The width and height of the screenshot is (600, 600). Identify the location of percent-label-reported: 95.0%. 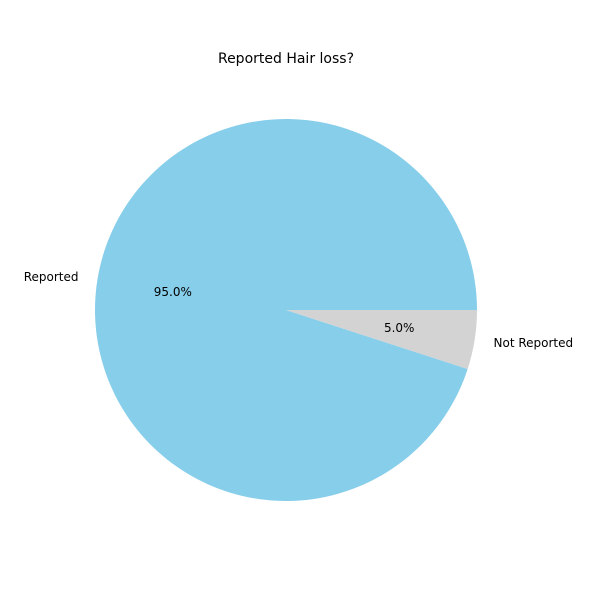
(173, 292).